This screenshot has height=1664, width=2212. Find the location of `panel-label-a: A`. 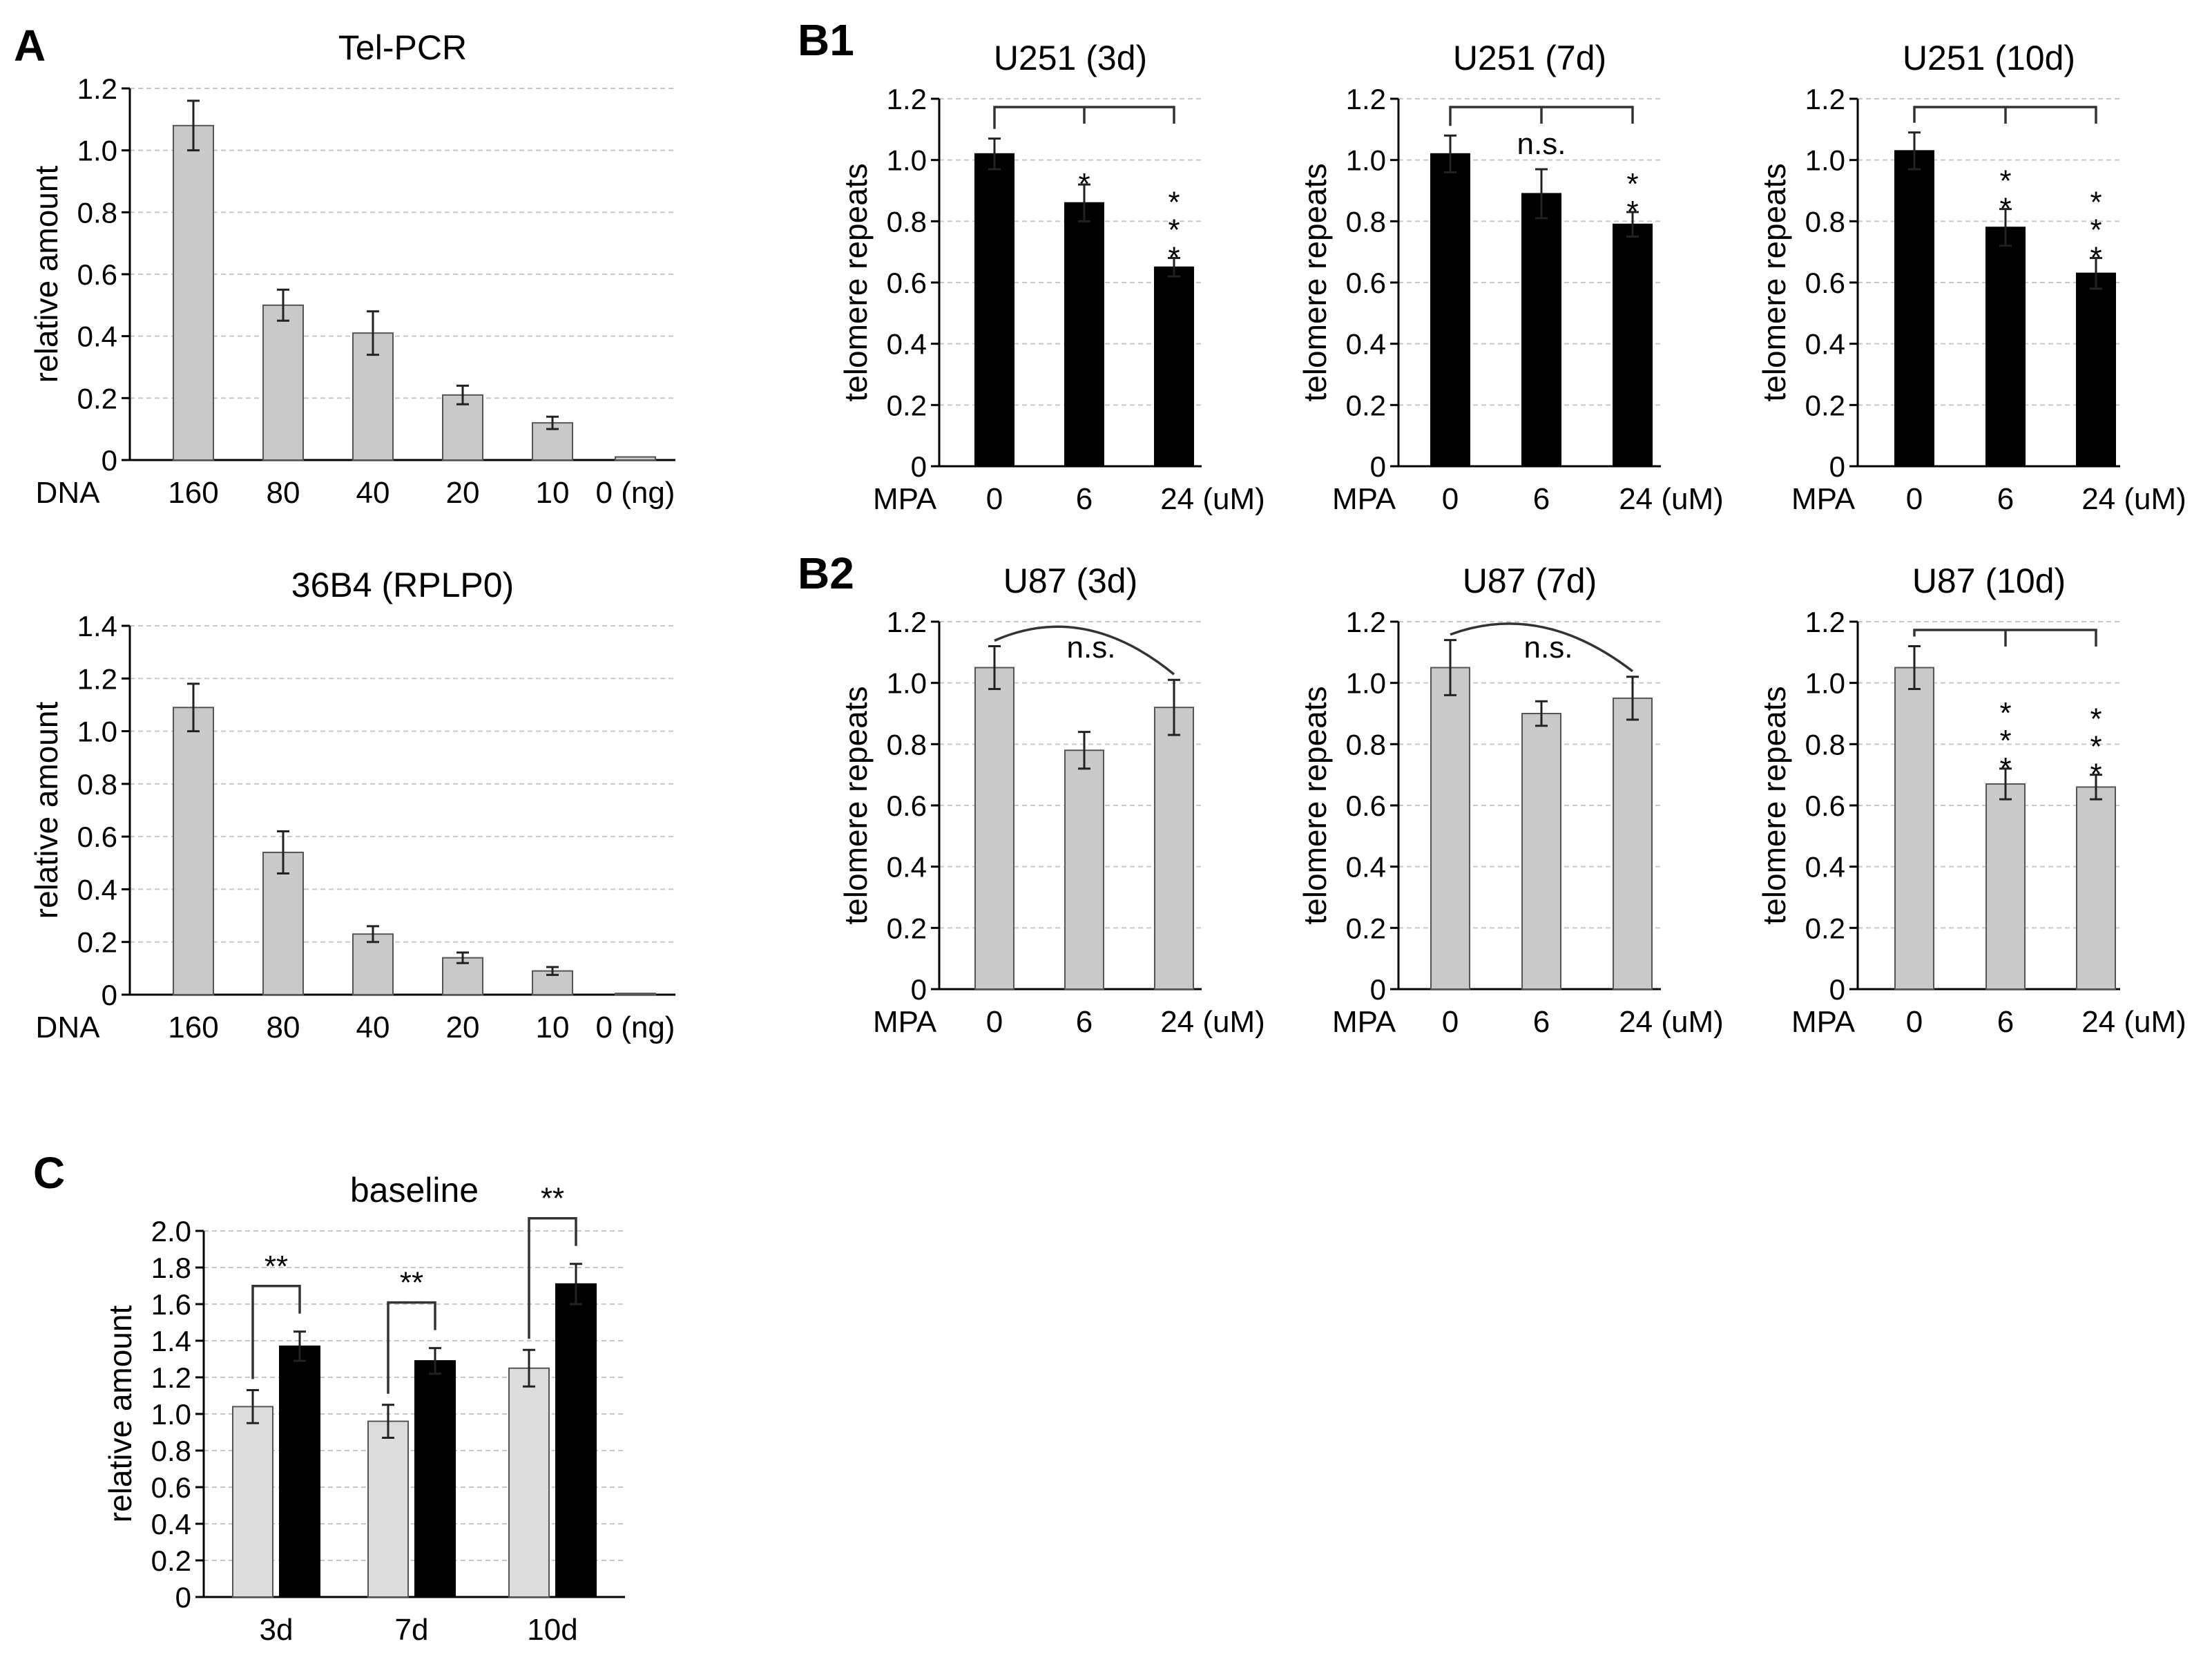

panel-label-a: A is located at coordinates (30, 45).